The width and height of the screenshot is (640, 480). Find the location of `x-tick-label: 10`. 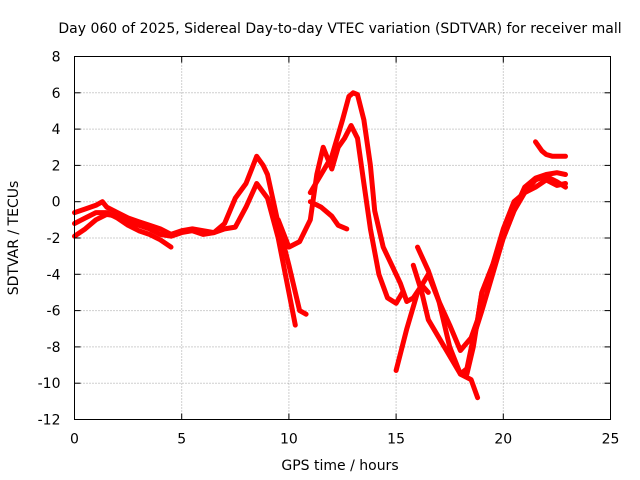

x-tick-label: 10 is located at coordinates (289, 440).